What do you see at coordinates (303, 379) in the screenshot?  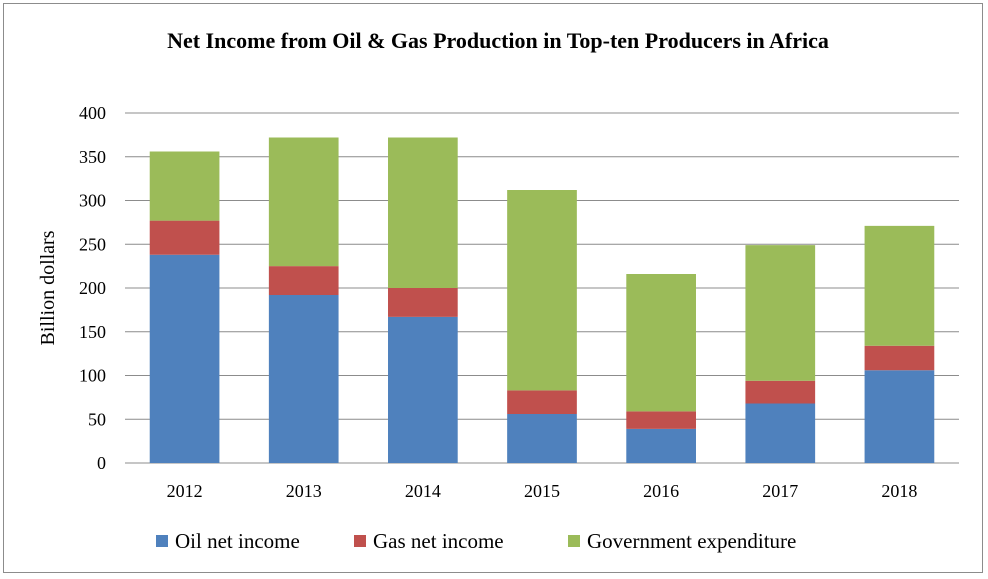 I see `bar-oil-2013` at bounding box center [303, 379].